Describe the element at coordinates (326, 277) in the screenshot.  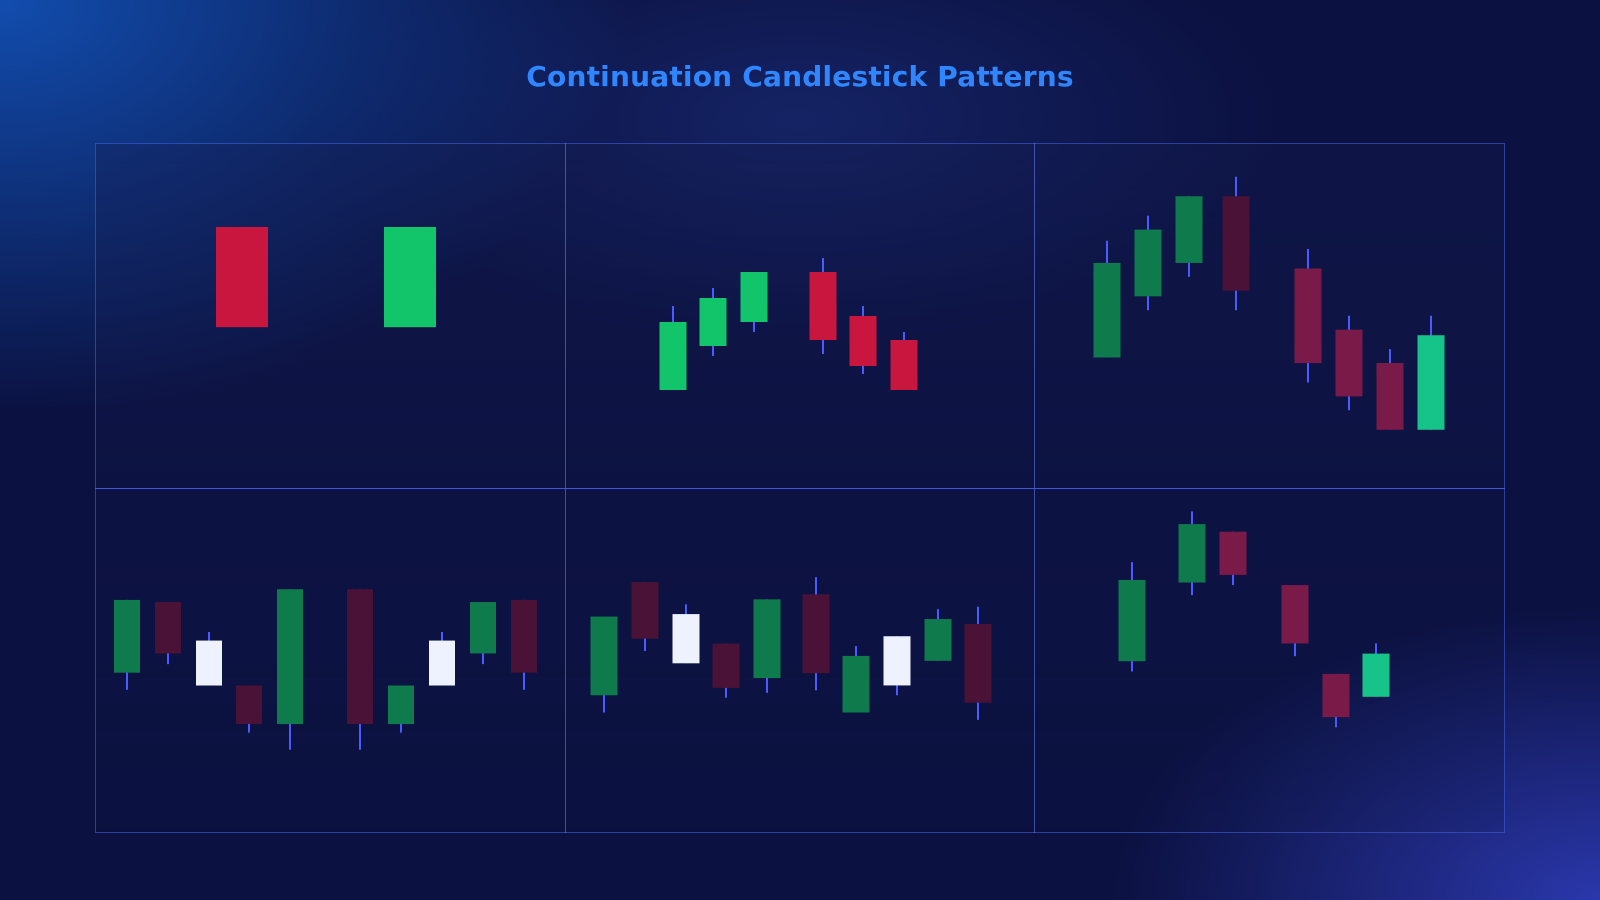
I see `panel-1-candles` at that location.